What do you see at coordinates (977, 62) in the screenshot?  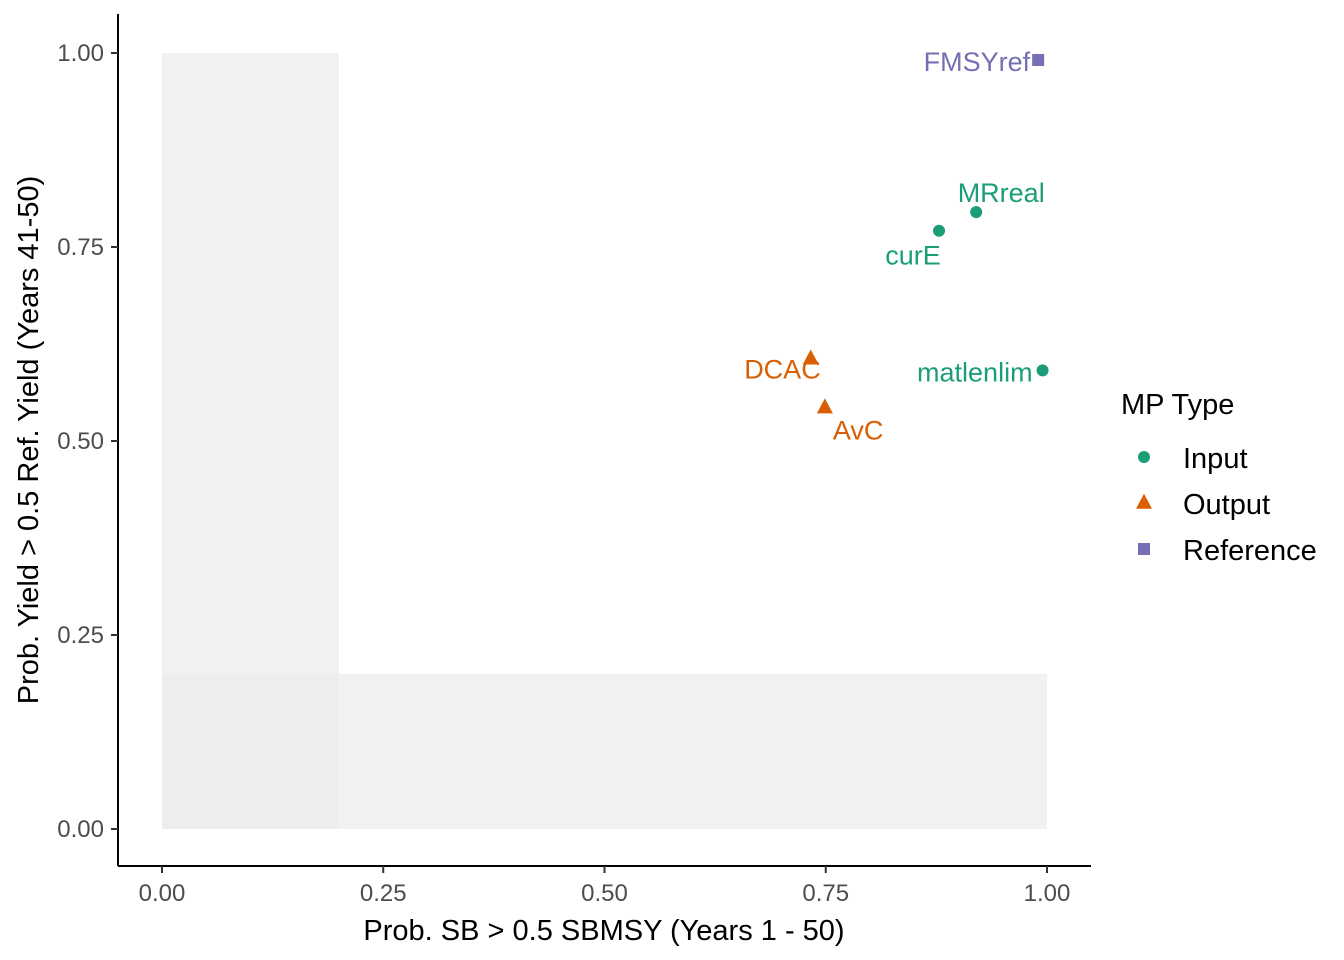 I see `point-label-fmsyref: FMSYref` at bounding box center [977, 62].